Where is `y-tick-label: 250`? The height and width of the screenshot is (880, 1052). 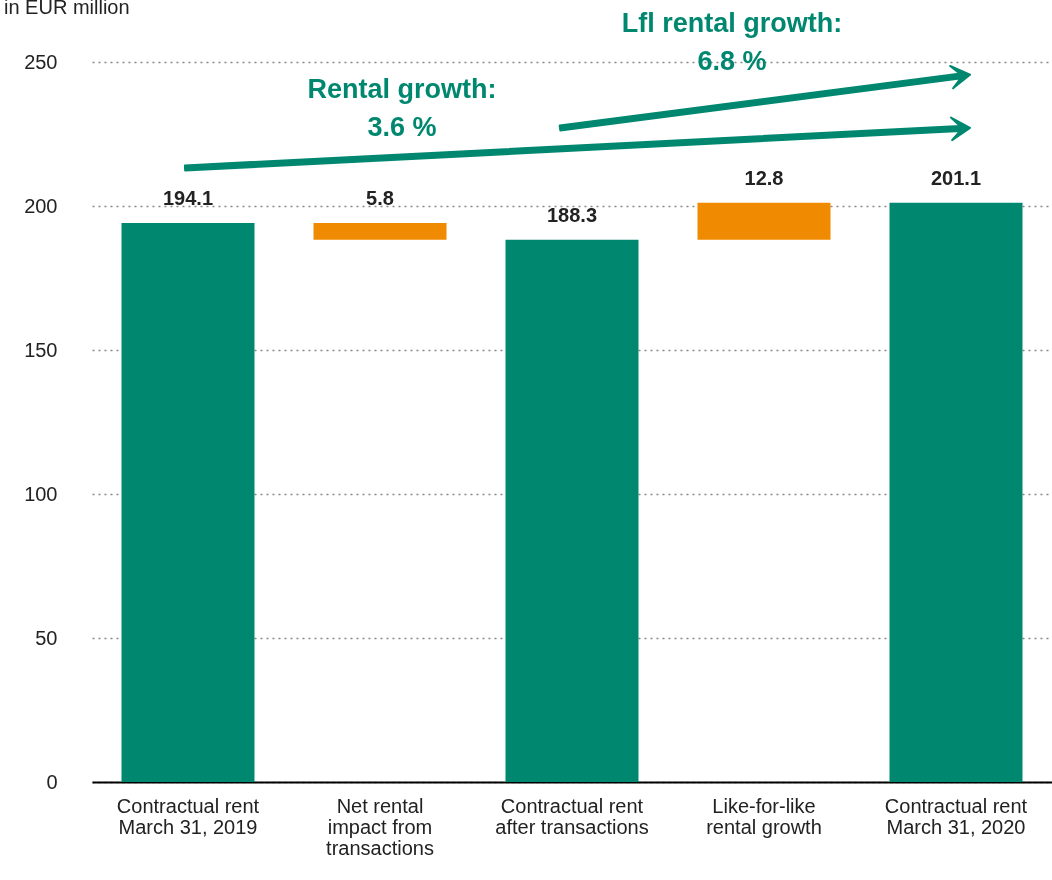 y-tick-label: 250 is located at coordinates (41, 61).